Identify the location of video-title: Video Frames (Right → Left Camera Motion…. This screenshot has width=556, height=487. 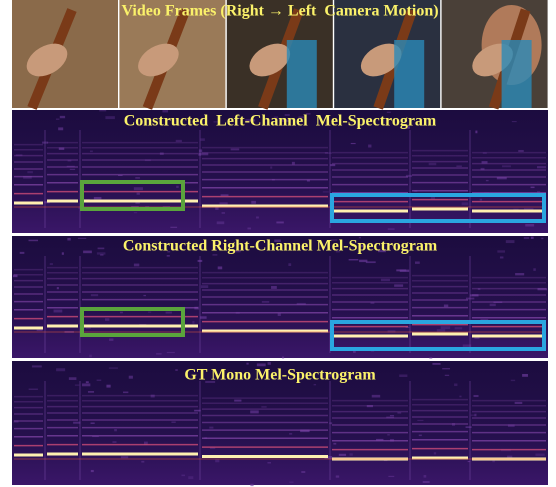
(279, 11).